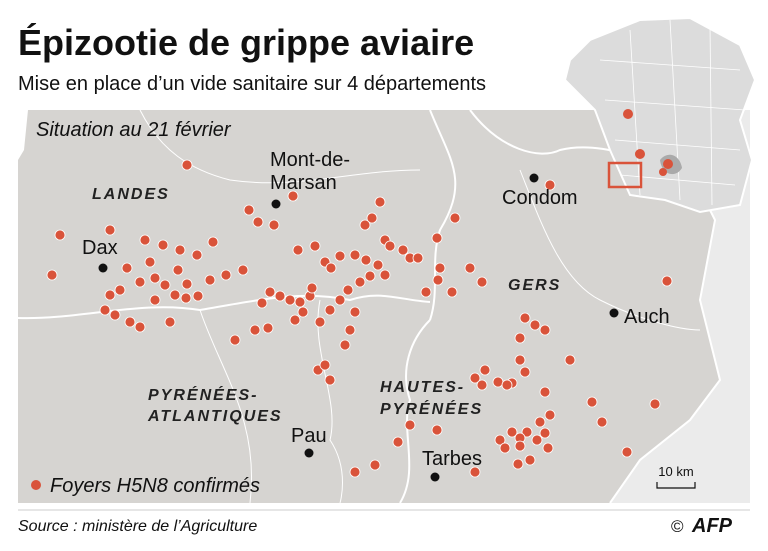  What do you see at coordinates (534, 285) in the screenshot?
I see `department: GERS` at bounding box center [534, 285].